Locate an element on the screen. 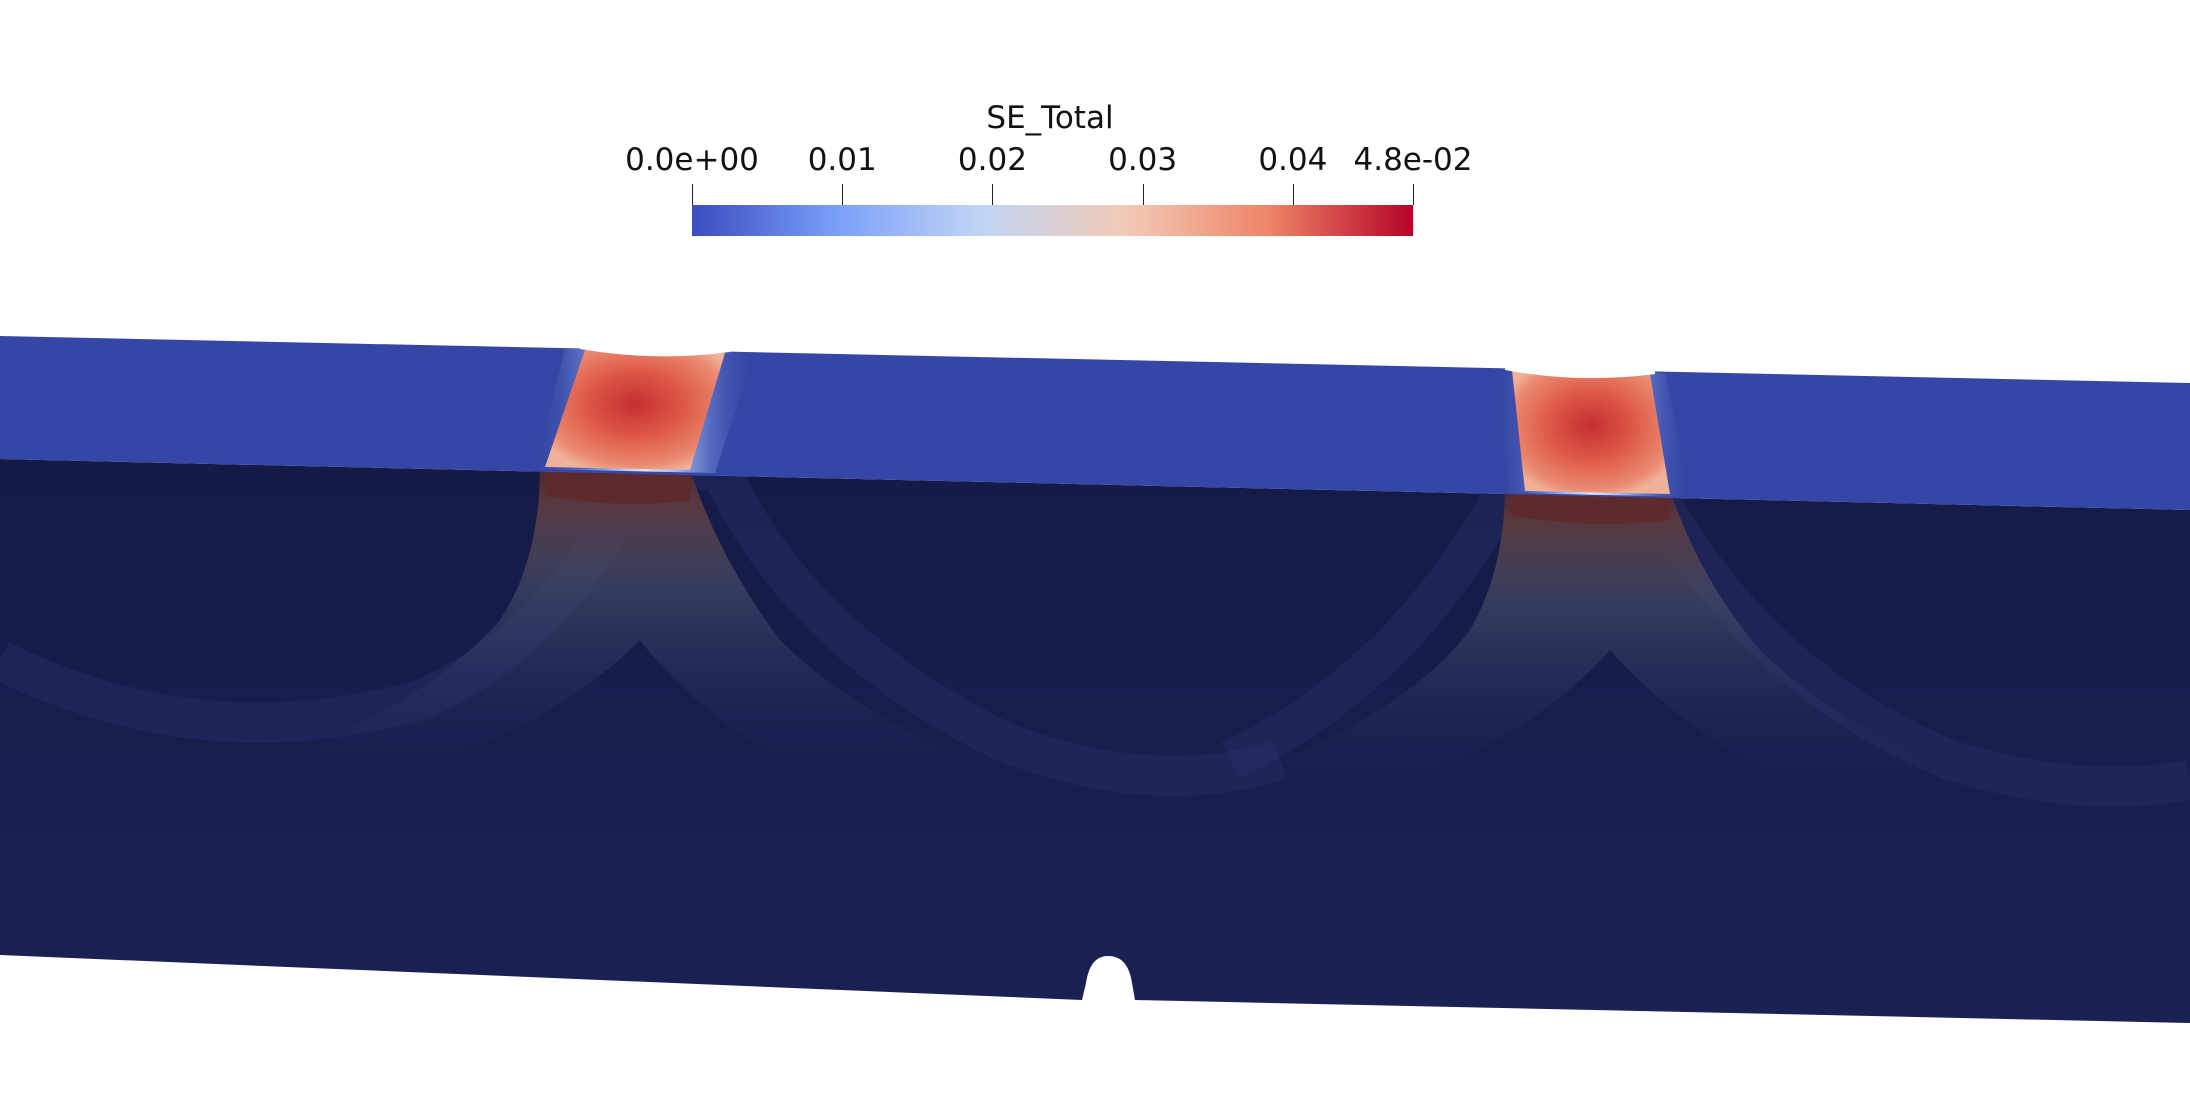 This screenshot has width=2190, height=1104. color-legend-tick-label: 0.01 is located at coordinates (842, 160).